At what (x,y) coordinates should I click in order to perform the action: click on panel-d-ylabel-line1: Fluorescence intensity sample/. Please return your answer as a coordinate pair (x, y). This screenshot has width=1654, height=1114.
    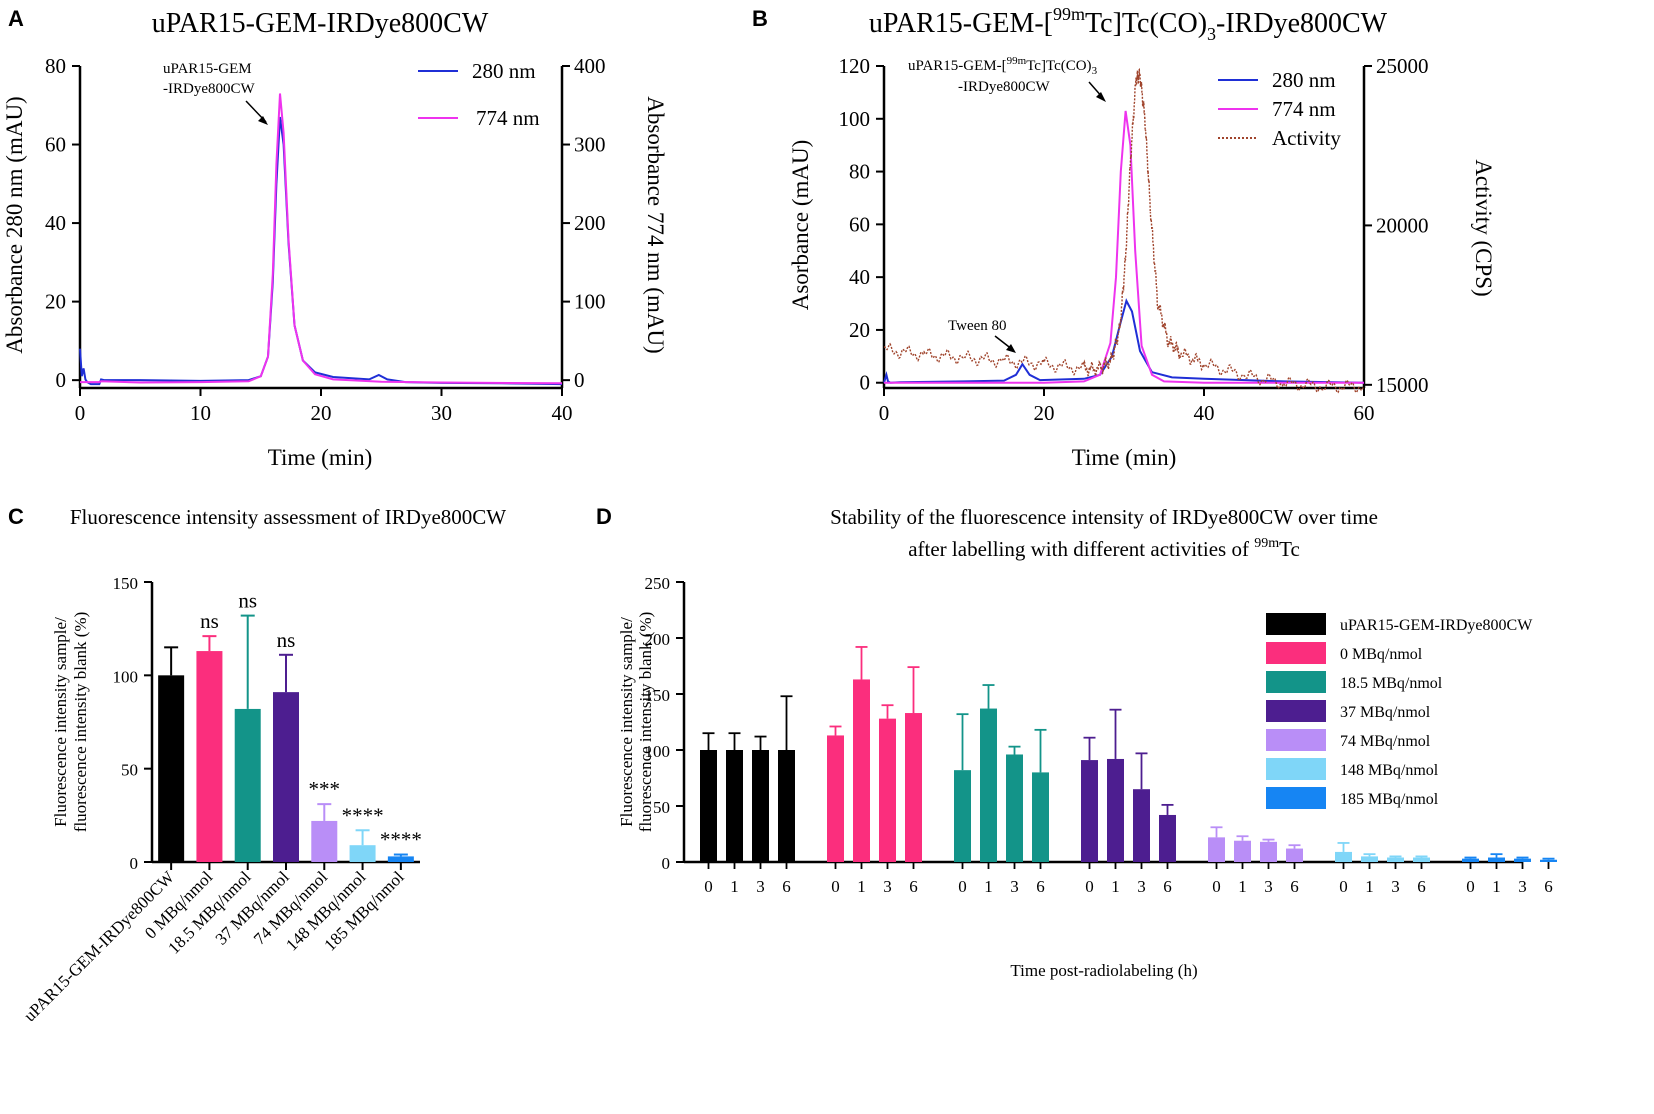
    Looking at the image, I should click on (626, 722).